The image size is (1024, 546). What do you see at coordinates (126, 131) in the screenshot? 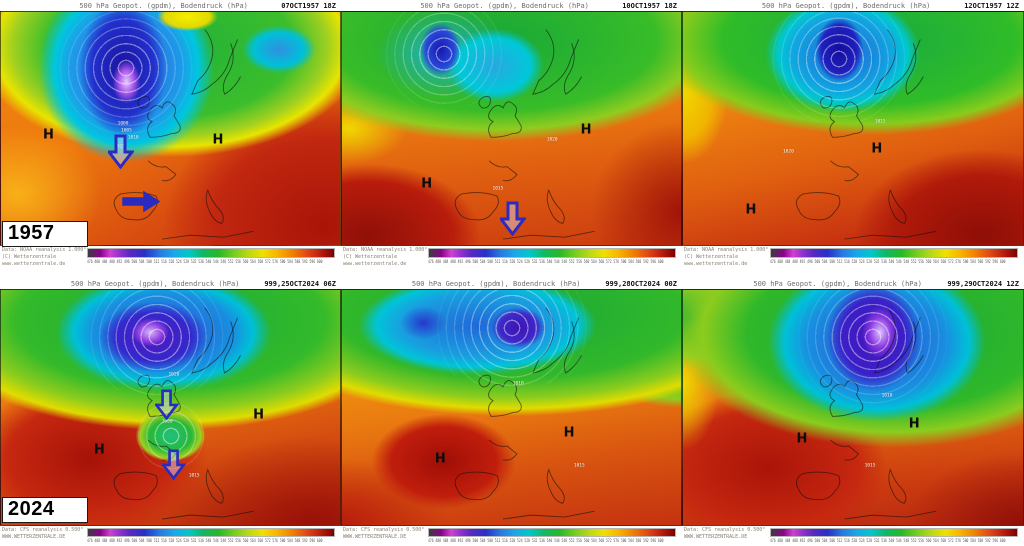
I see `isobar-label: 1005` at bounding box center [126, 131].